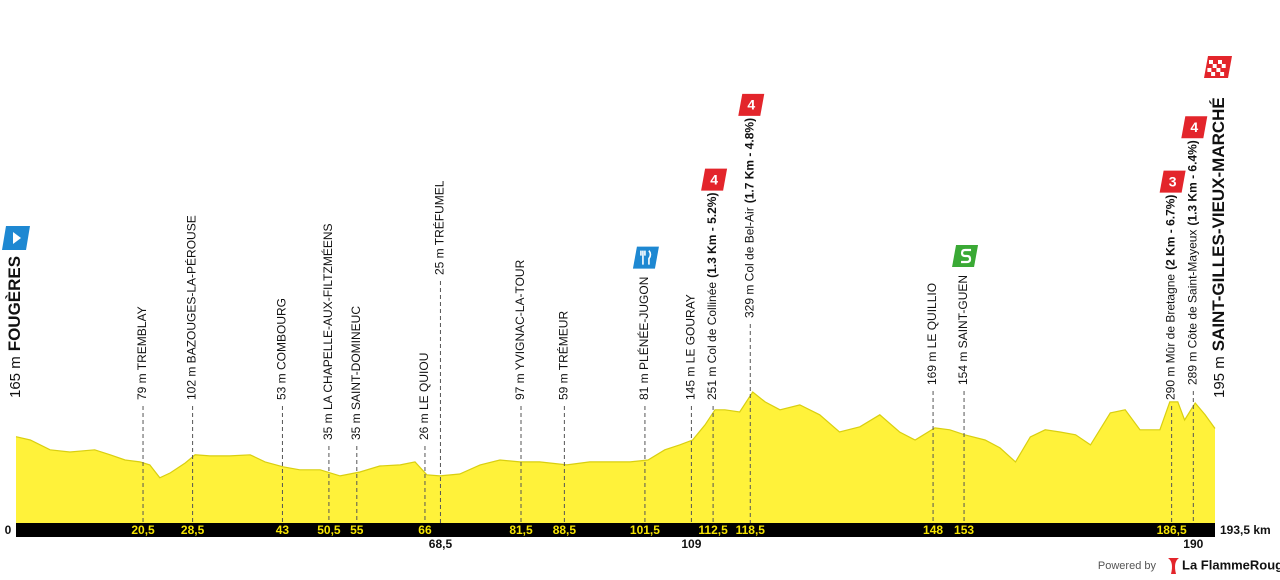  What do you see at coordinates (713, 530) in the screenshot?
I see `km-label: 112,5` at bounding box center [713, 530].